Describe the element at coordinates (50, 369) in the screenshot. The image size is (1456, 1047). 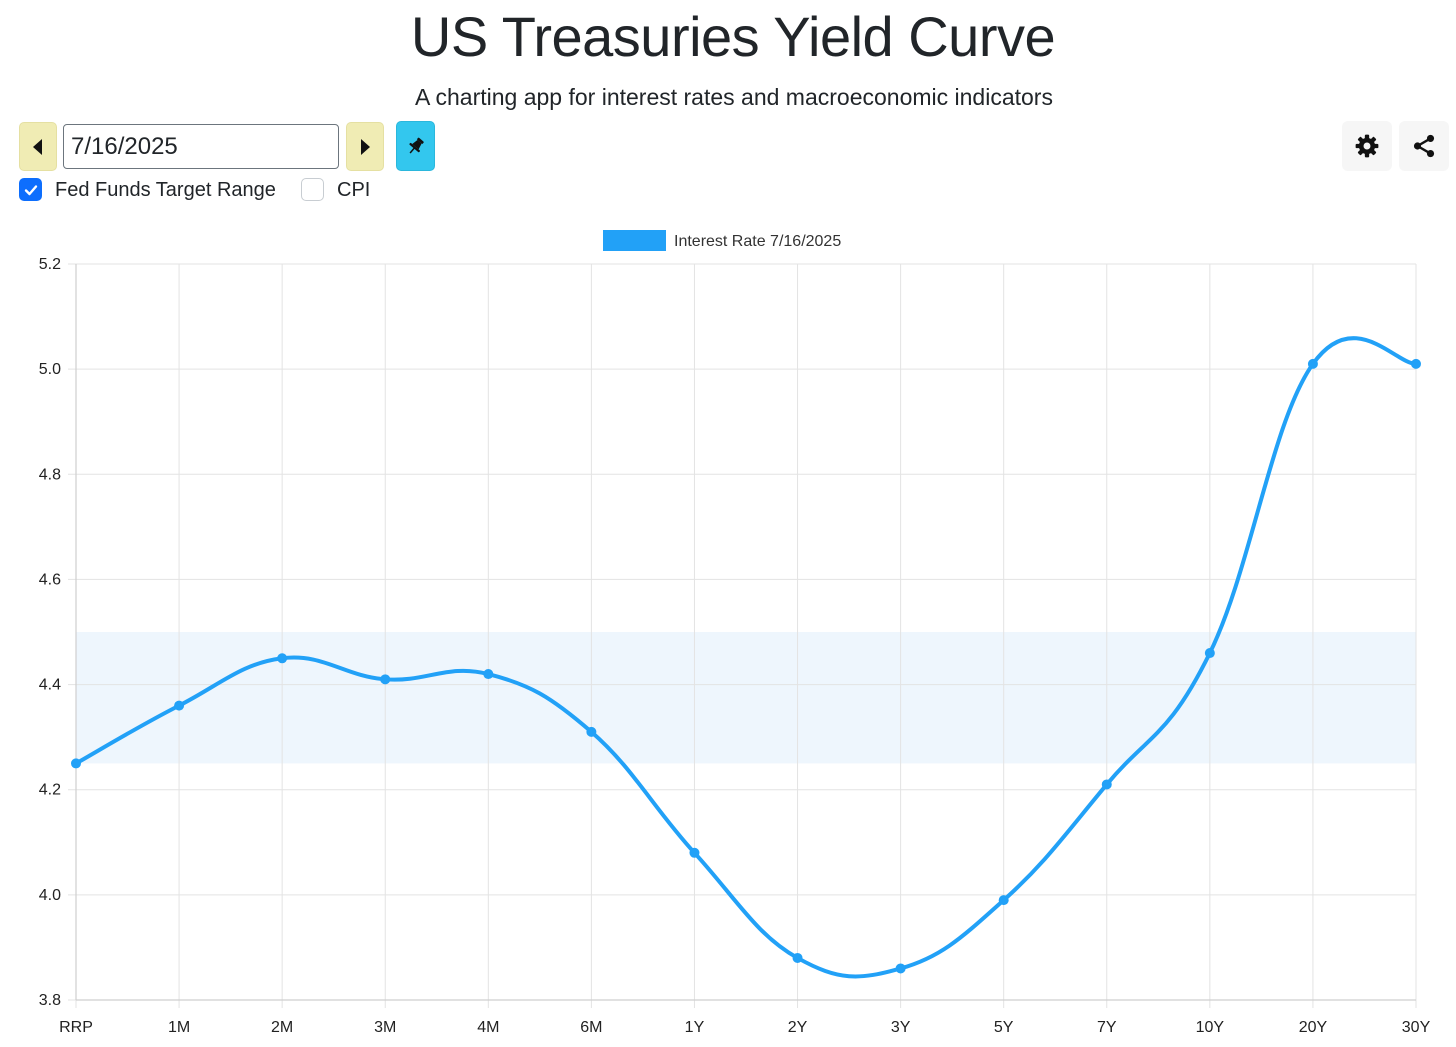
I see `y-tick-label: 5.0` at that location.